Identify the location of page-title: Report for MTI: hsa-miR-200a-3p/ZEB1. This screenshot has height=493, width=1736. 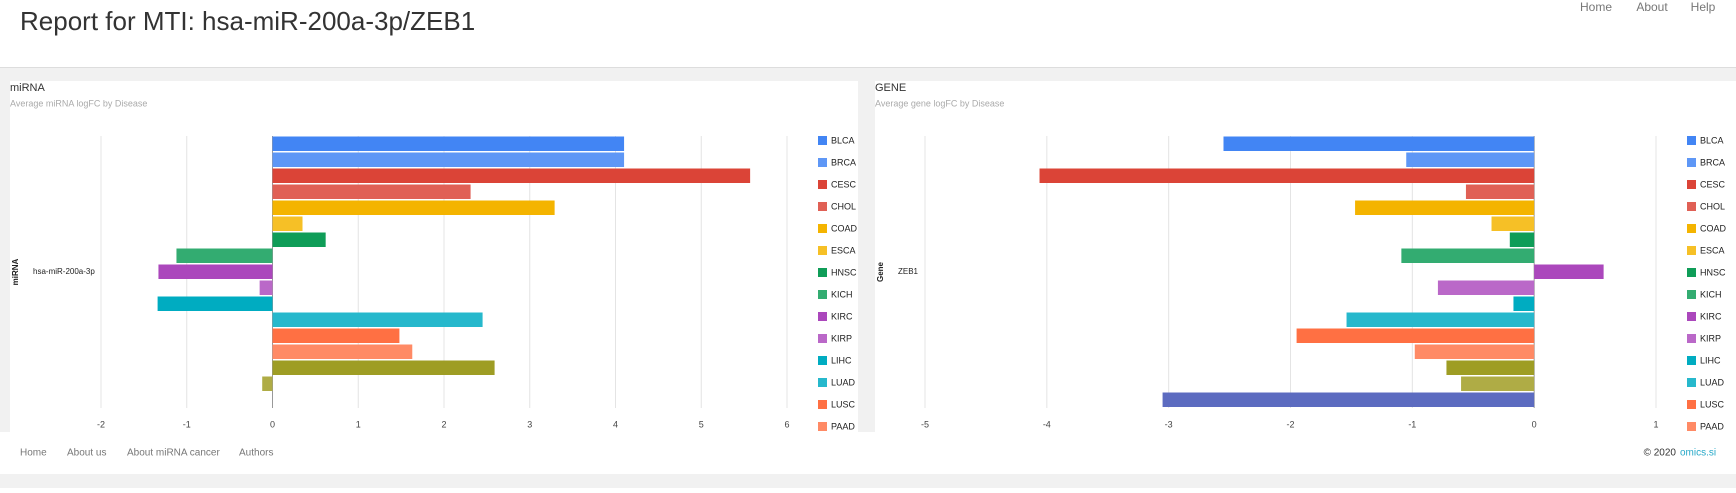
(247, 21).